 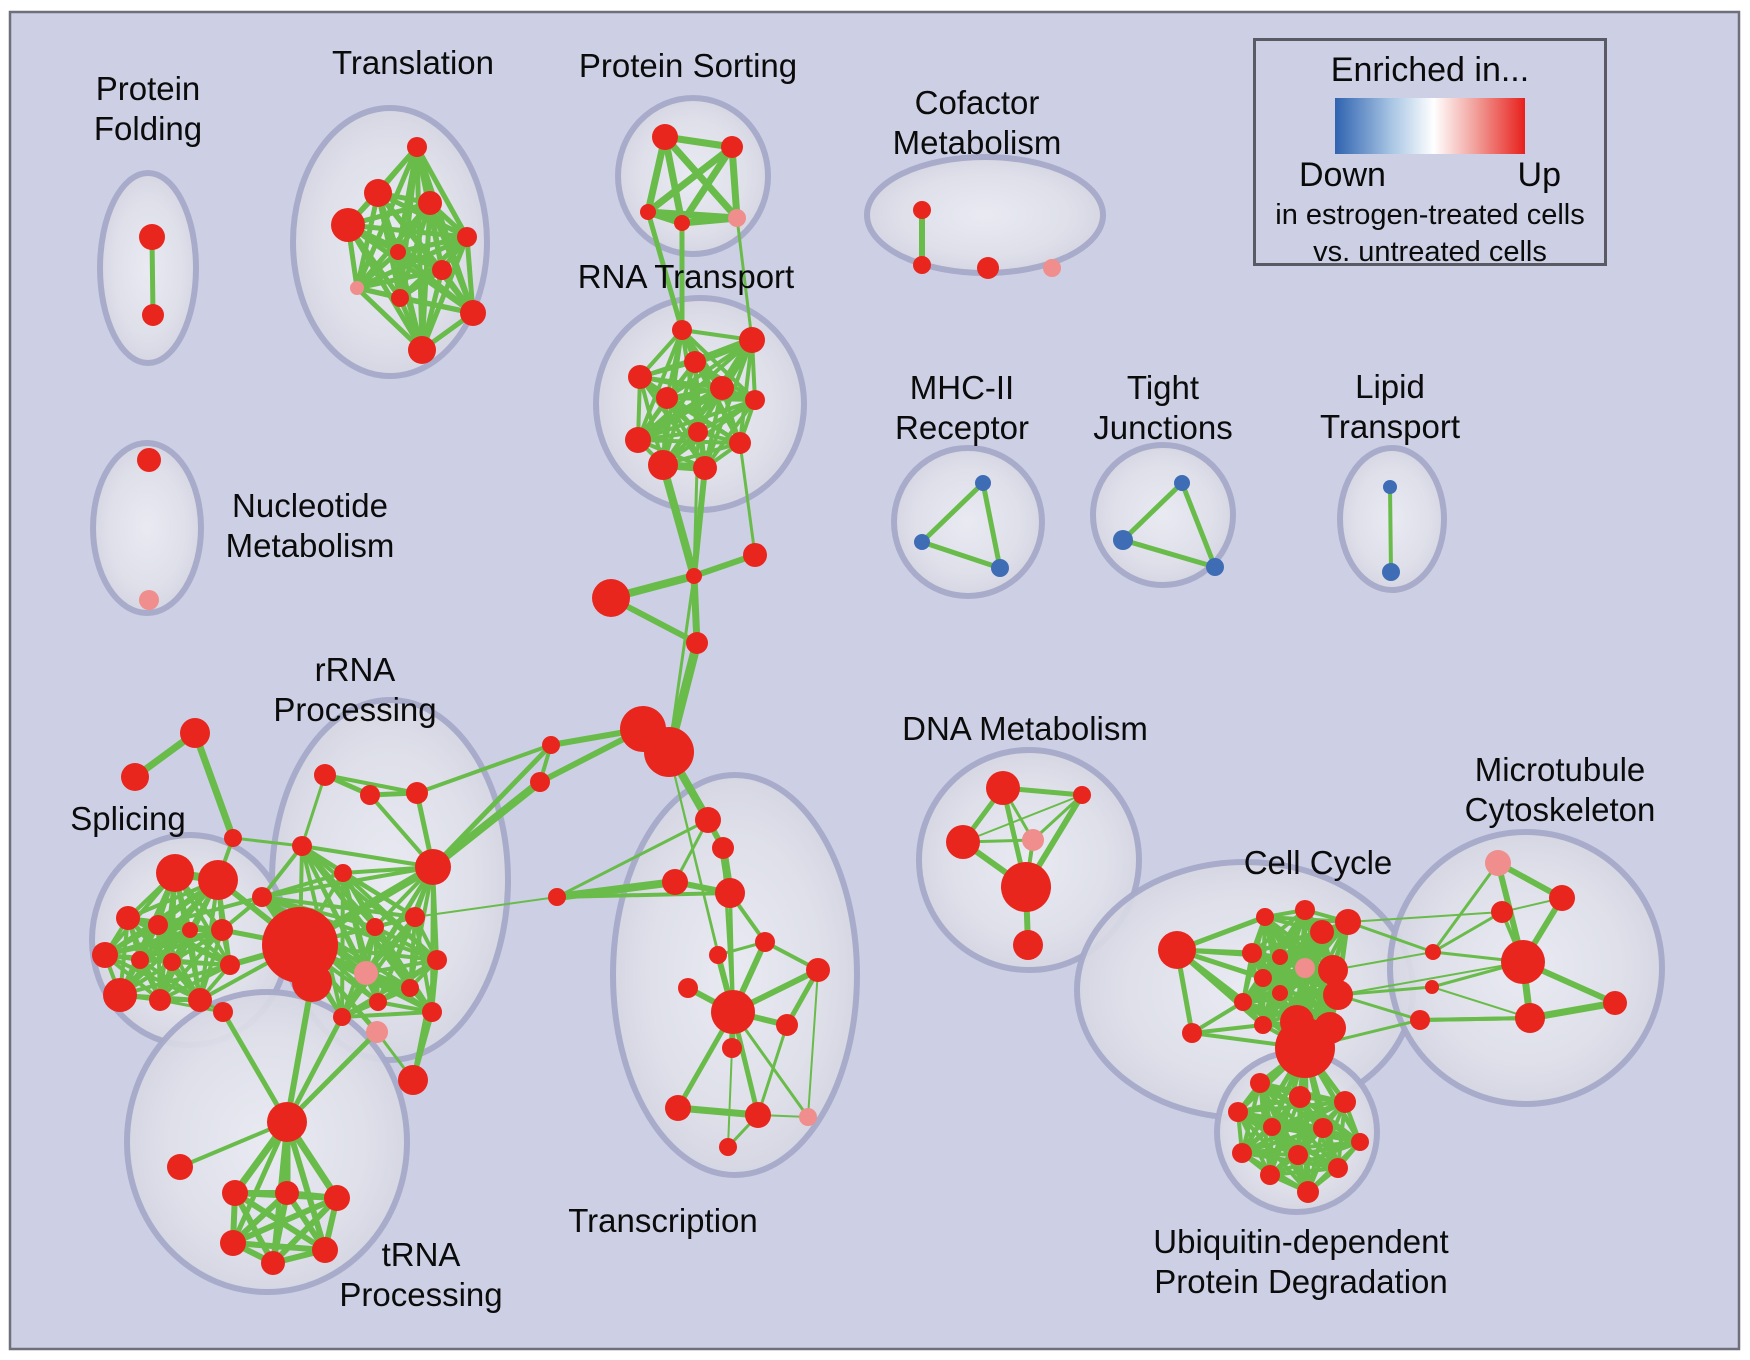 What do you see at coordinates (755, 400) in the screenshot?
I see `node-rt7` at bounding box center [755, 400].